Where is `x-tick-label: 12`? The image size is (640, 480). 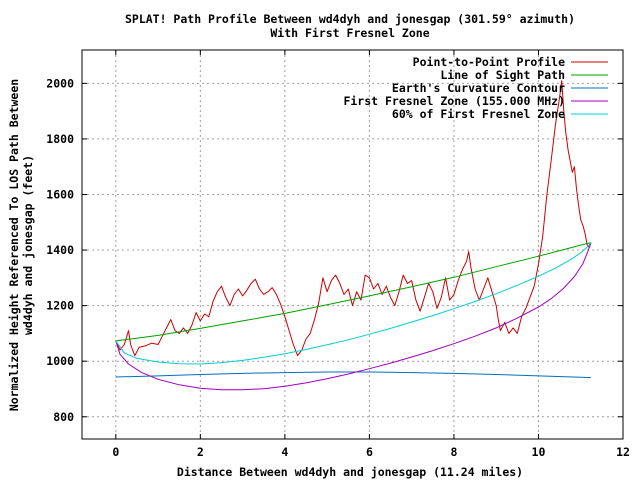 x-tick-label: 12 is located at coordinates (623, 452).